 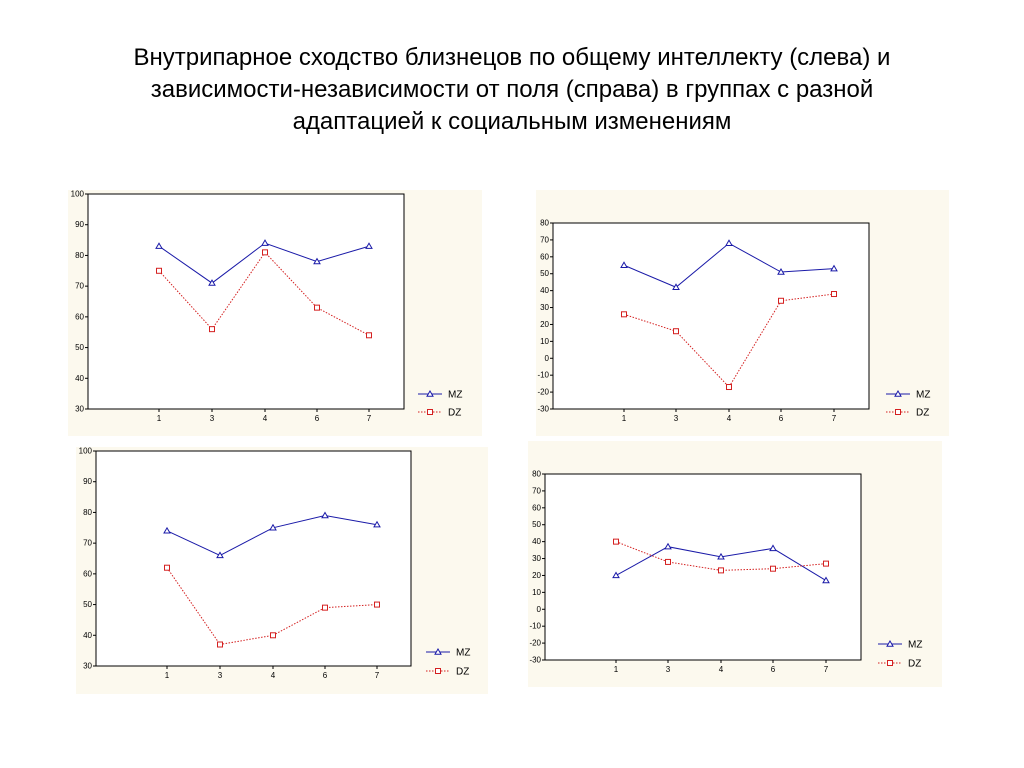 What do you see at coordinates (535, 626) in the screenshot?
I see `y-tick-label: -10` at bounding box center [535, 626].